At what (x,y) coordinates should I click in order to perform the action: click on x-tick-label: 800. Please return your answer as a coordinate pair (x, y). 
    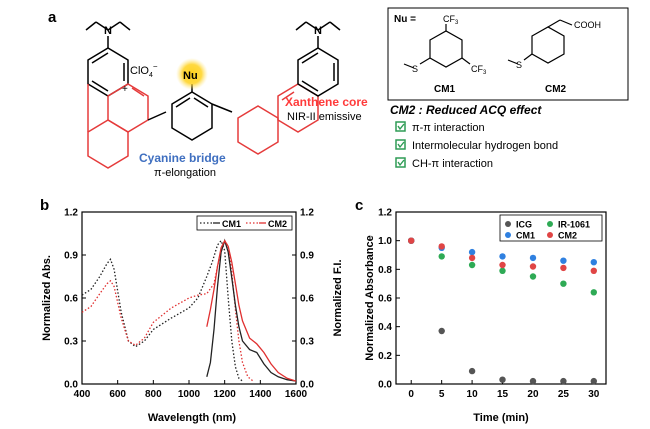
    Looking at the image, I should click on (153, 394).